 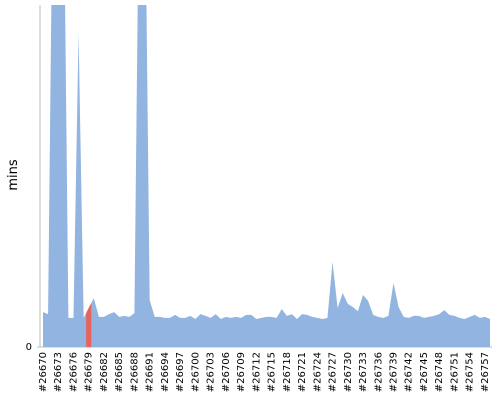 What do you see at coordinates (256, 372) in the screenshot?
I see `x-tick-label: #26712` at bounding box center [256, 372].